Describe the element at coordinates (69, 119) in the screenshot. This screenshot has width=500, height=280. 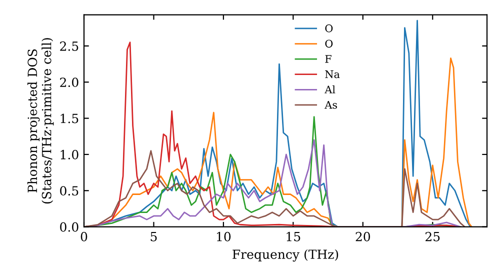
I see `y-tick-label: 1.5` at that location.